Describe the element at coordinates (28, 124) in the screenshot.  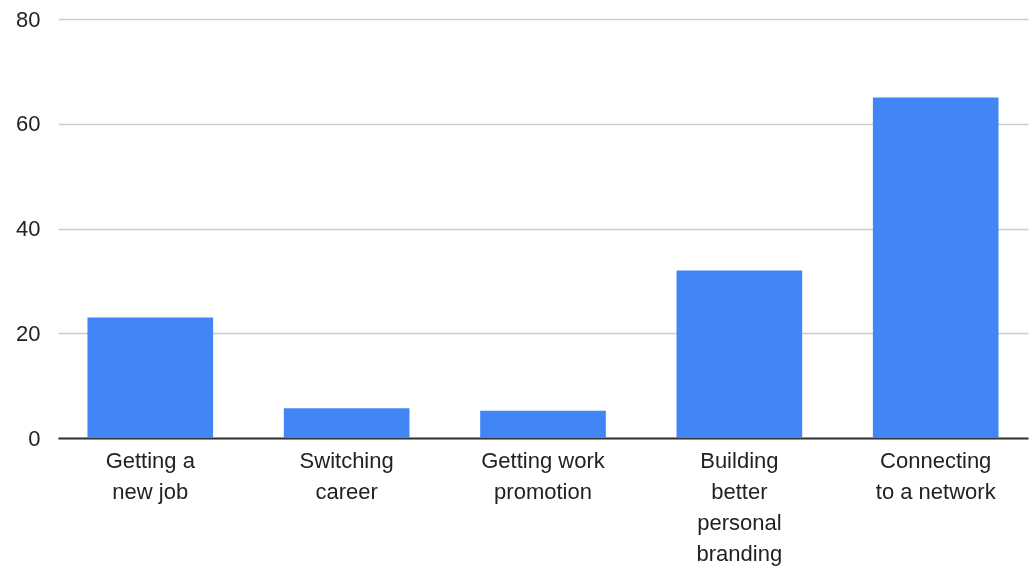
I see `y-tick-label: 60` at that location.